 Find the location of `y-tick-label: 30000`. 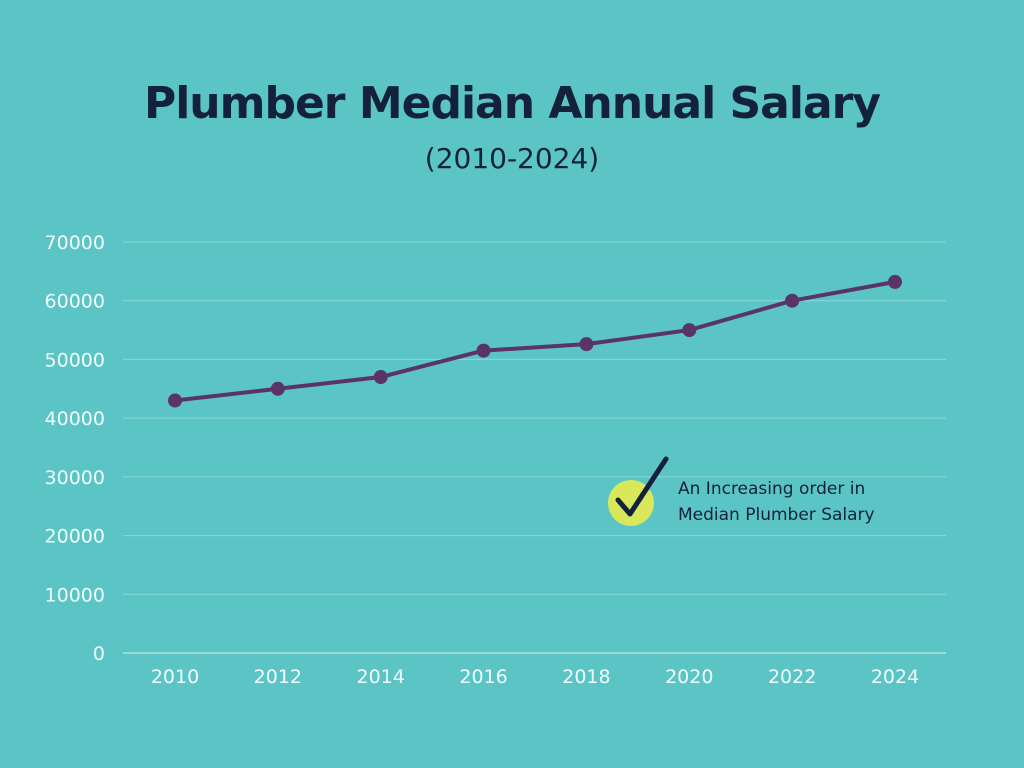

y-tick-label: 30000 is located at coordinates (75, 478).